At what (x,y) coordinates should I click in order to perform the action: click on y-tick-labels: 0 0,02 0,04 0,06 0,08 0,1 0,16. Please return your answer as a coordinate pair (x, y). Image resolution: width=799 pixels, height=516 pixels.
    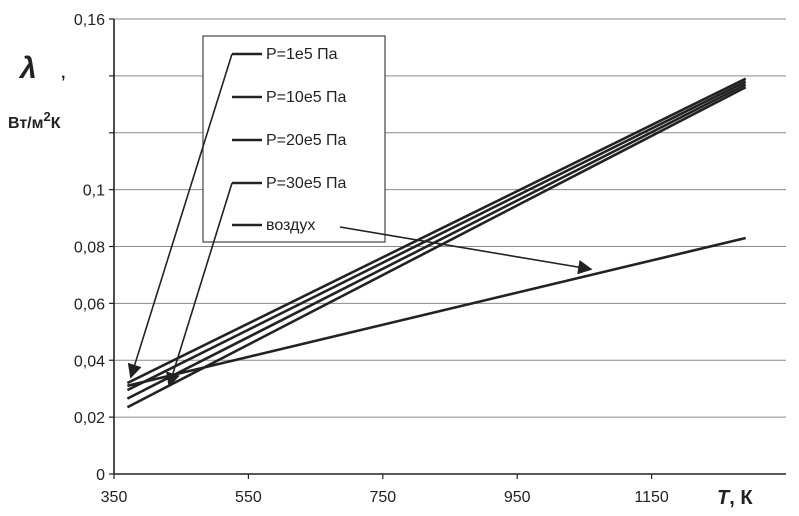
    Looking at the image, I should click on (94, 248).